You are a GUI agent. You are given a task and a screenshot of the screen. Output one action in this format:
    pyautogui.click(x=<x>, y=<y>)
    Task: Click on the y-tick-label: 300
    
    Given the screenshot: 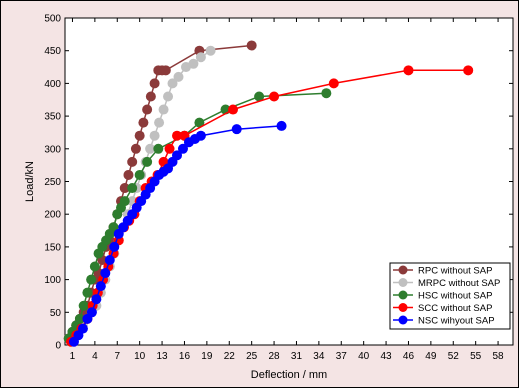 What is the action you would take?
    pyautogui.click(x=52, y=149)
    